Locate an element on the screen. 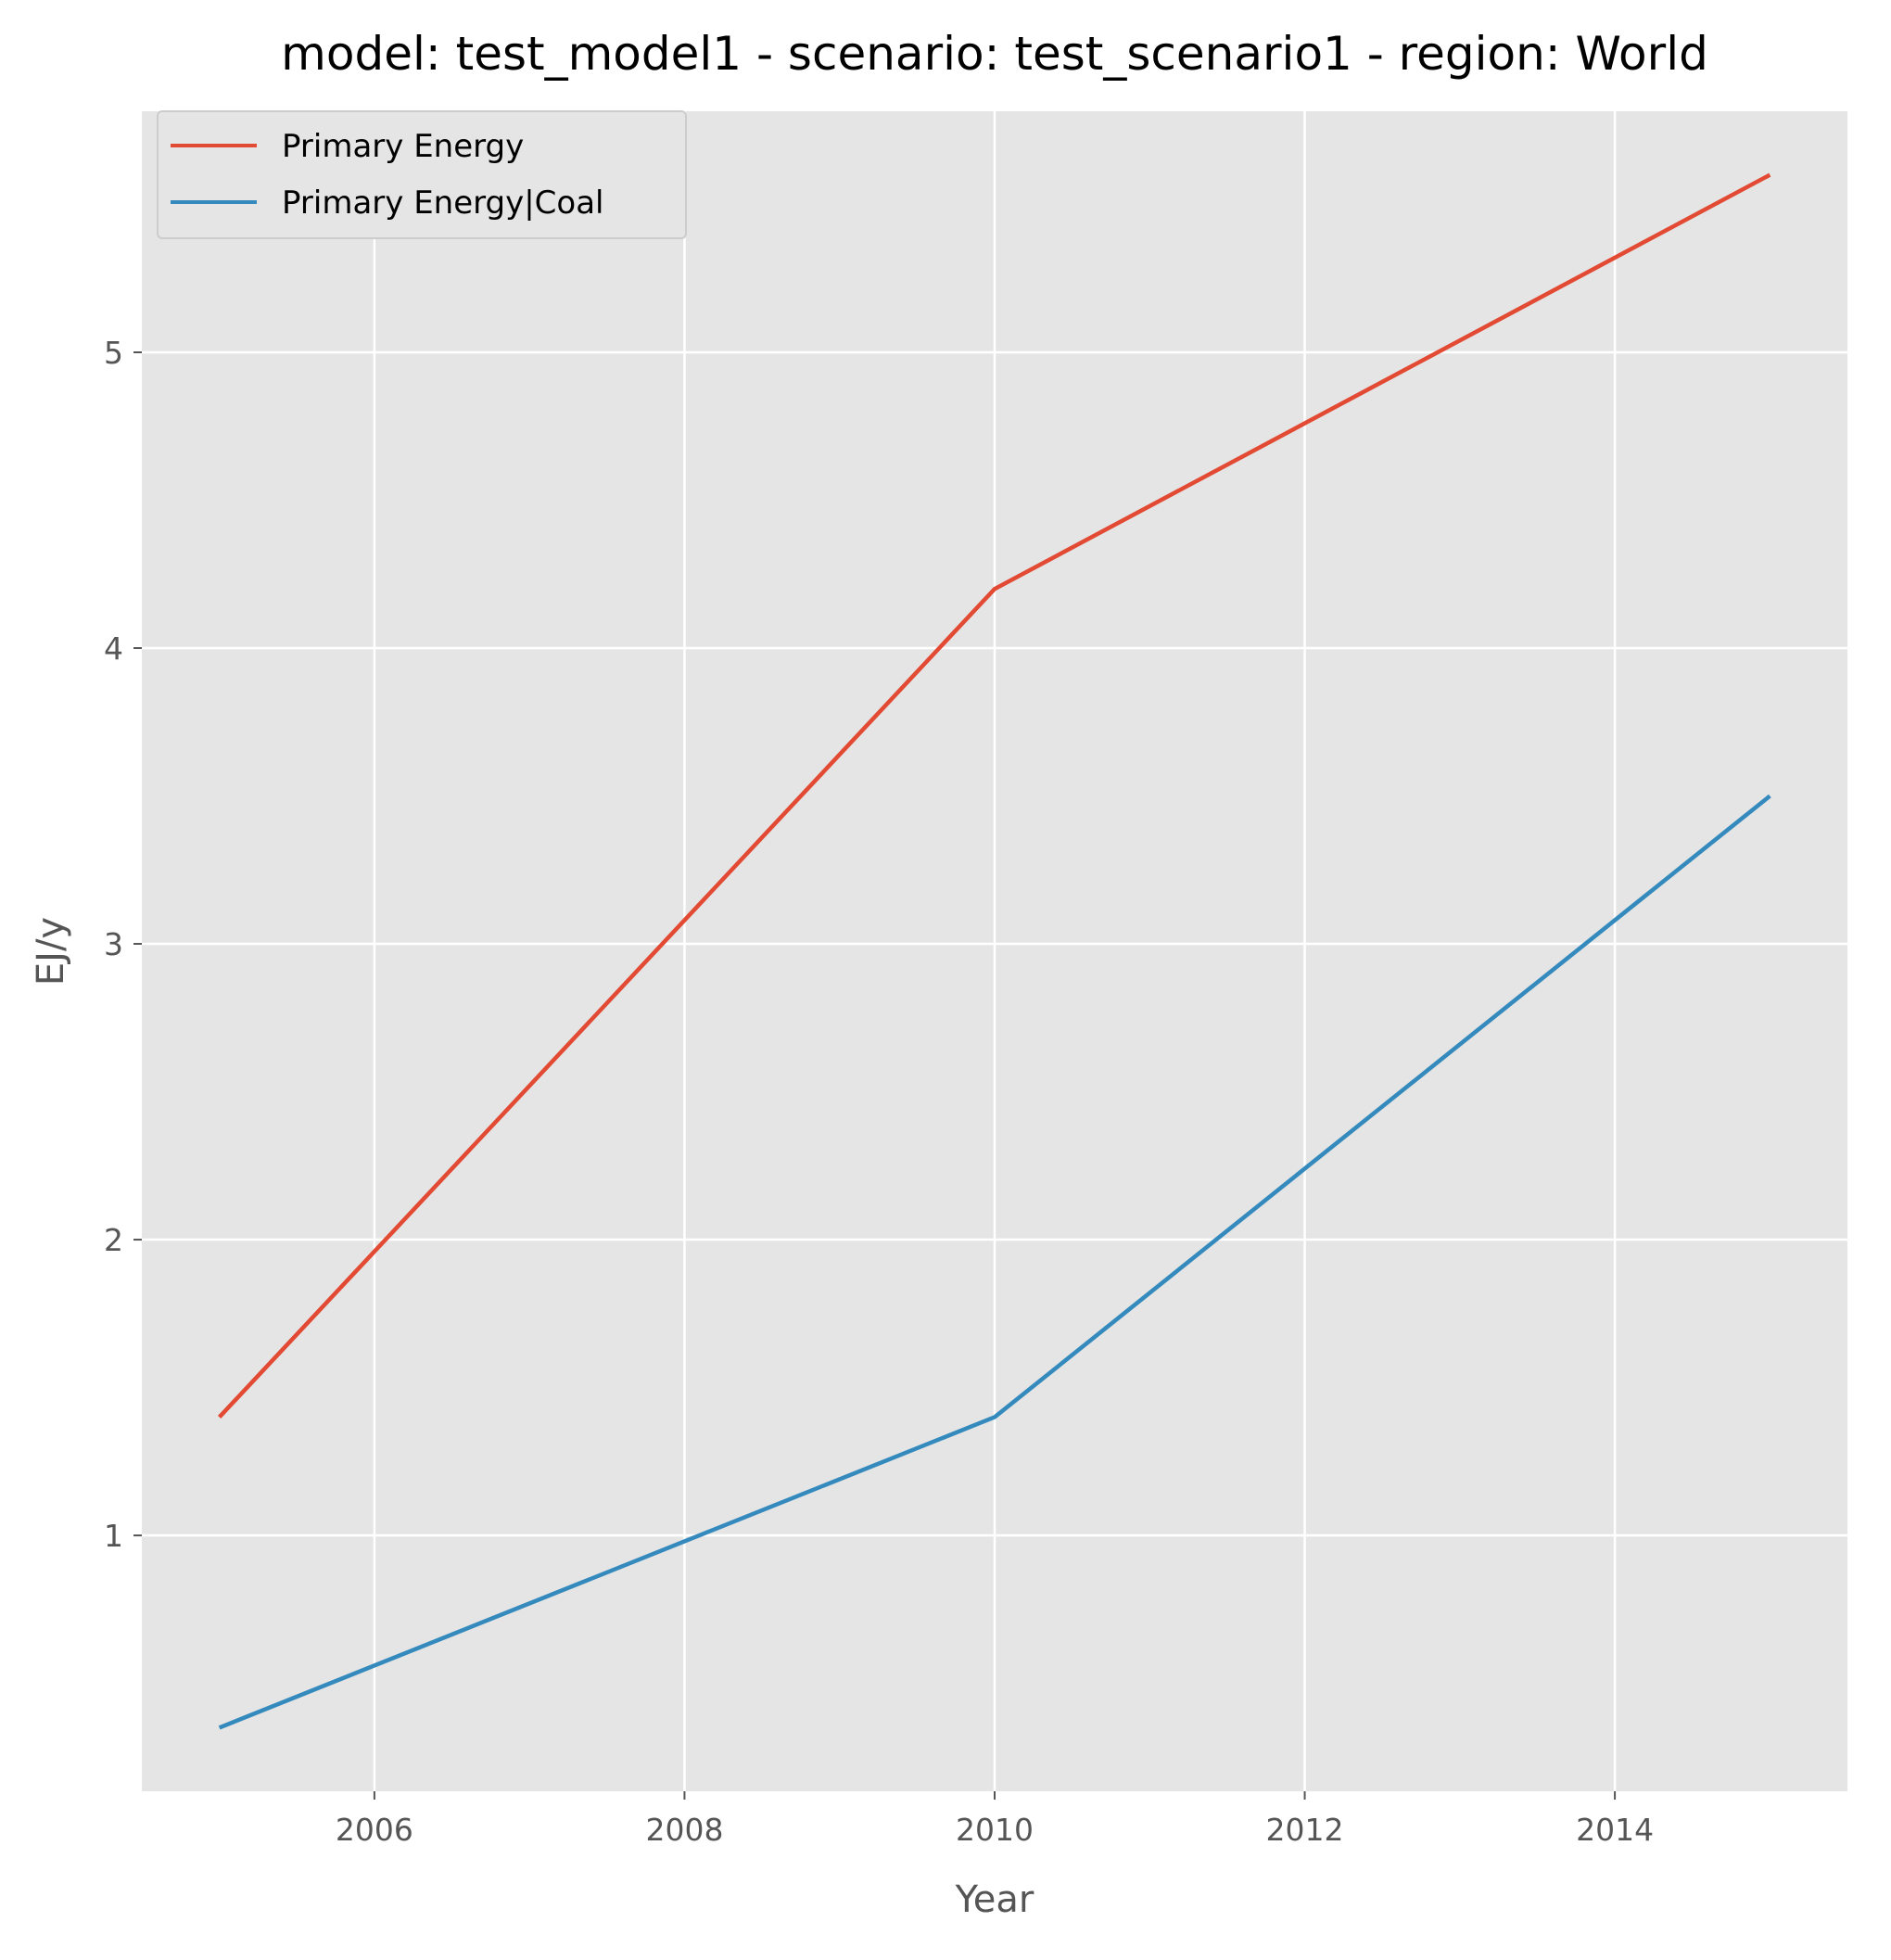 This screenshot has height=1960, width=1891. x-tick-label: 2010 is located at coordinates (995, 1830).